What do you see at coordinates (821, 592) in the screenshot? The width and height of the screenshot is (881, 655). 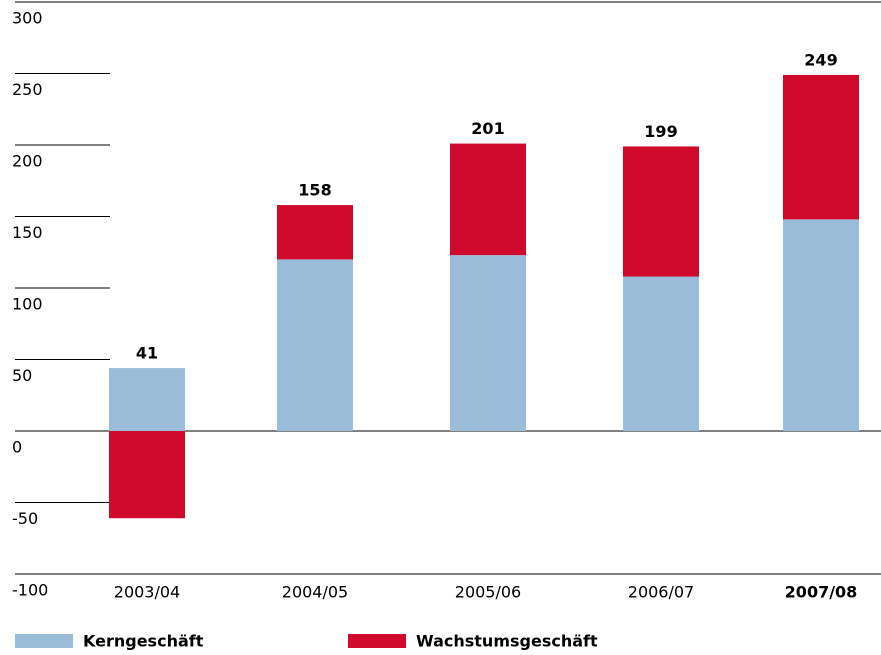 I see `x-tick-label: 2007/08` at bounding box center [821, 592].